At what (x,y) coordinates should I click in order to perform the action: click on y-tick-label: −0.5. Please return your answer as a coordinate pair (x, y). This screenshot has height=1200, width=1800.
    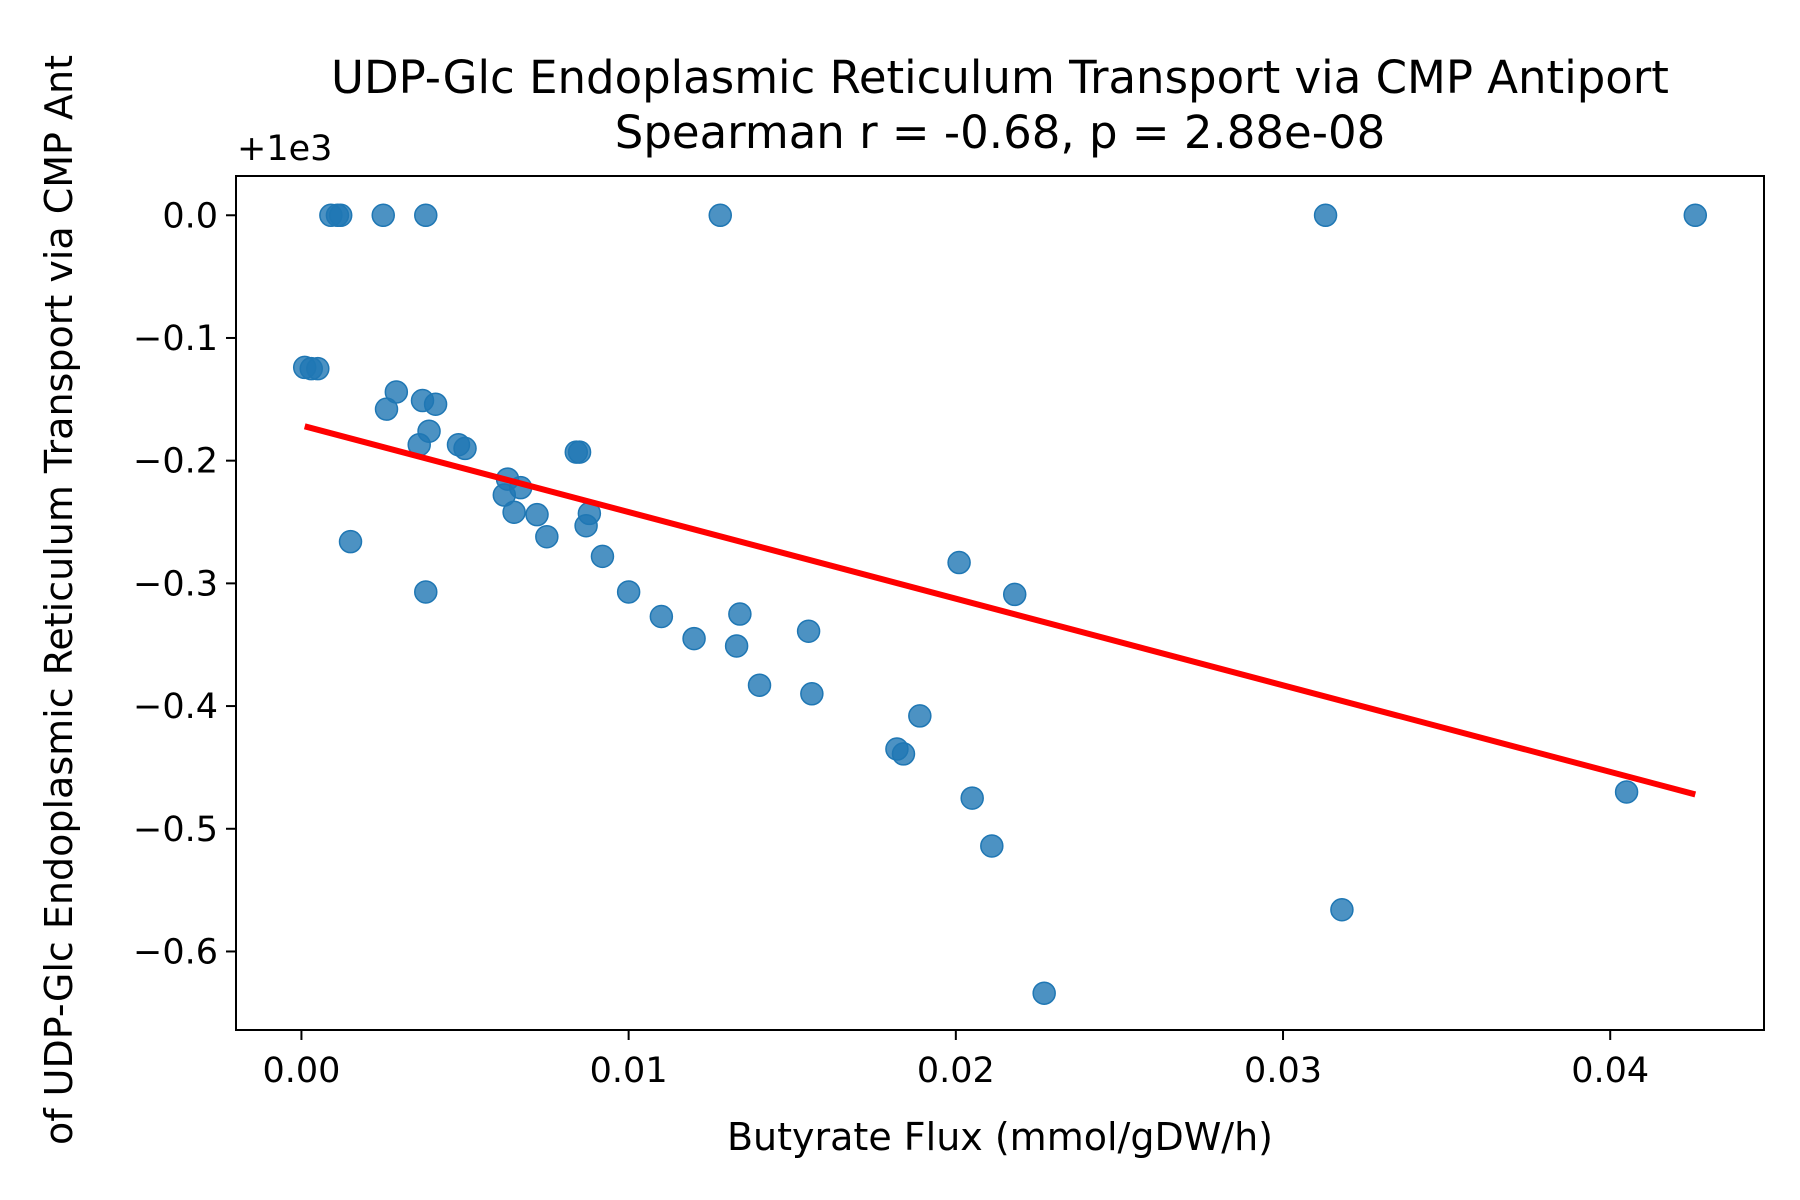
    Looking at the image, I should click on (175, 830).